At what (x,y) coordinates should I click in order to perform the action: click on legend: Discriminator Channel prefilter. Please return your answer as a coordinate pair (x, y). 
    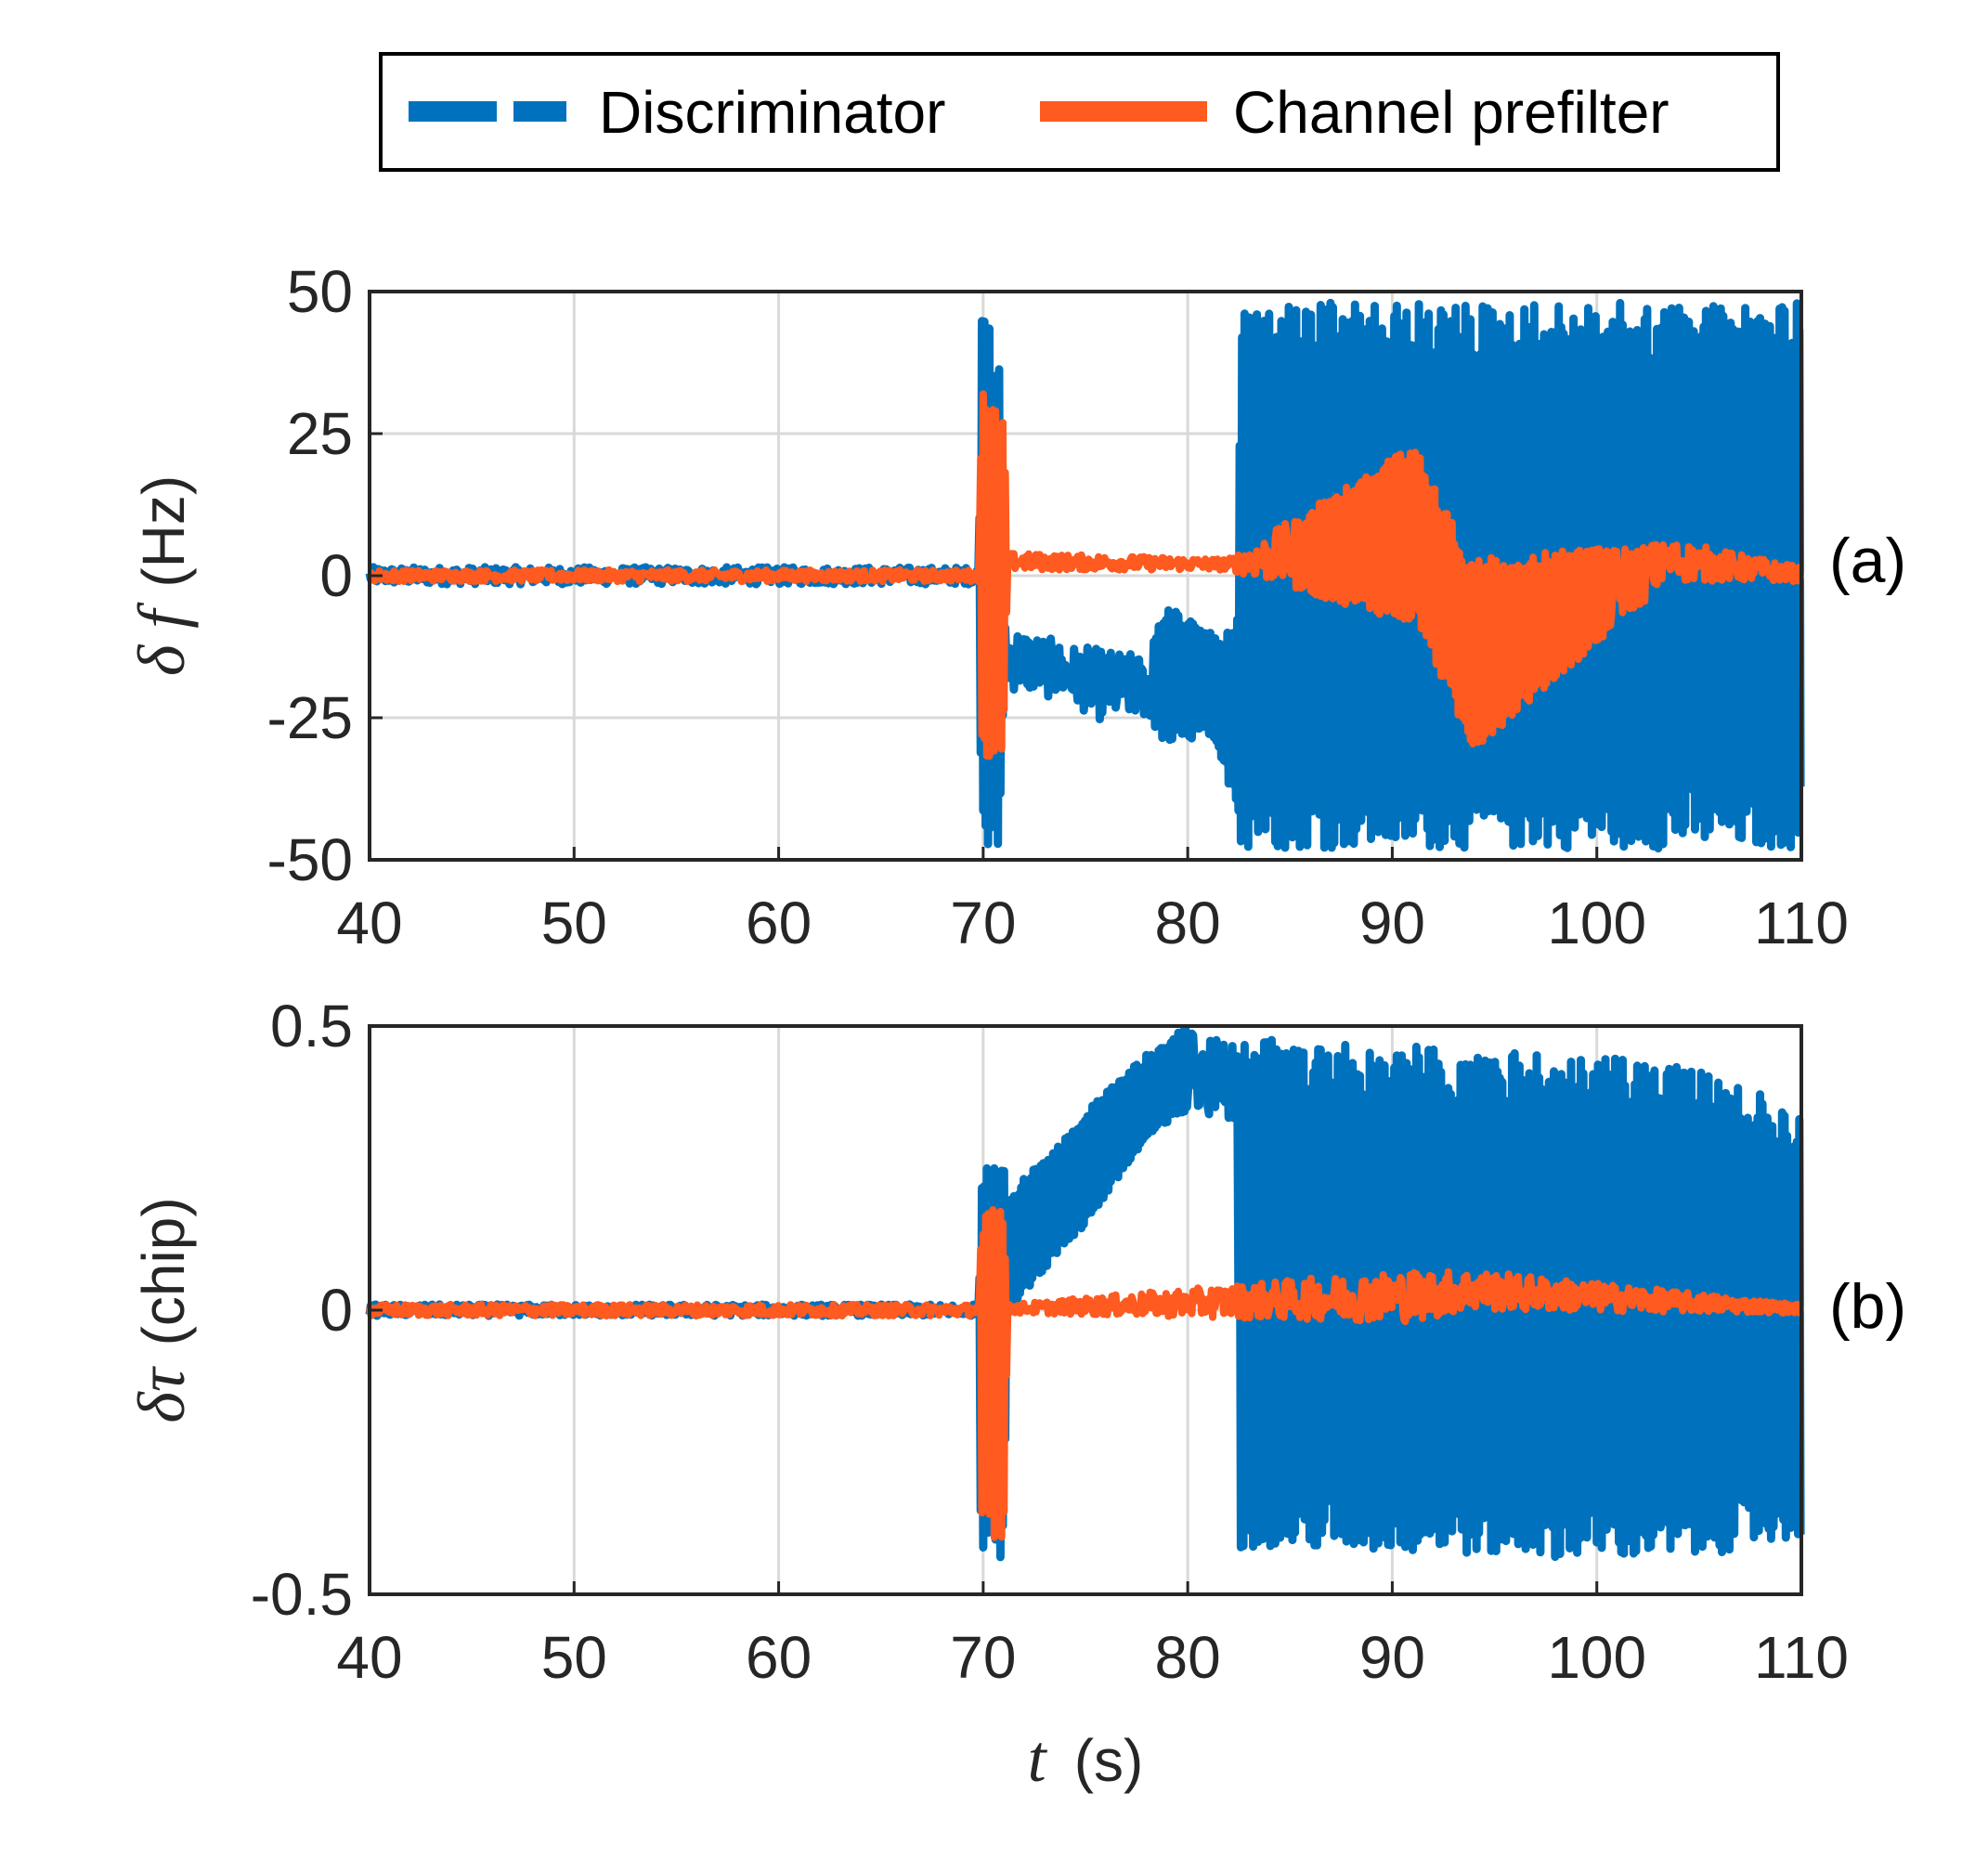
    Looking at the image, I should click on (1079, 112).